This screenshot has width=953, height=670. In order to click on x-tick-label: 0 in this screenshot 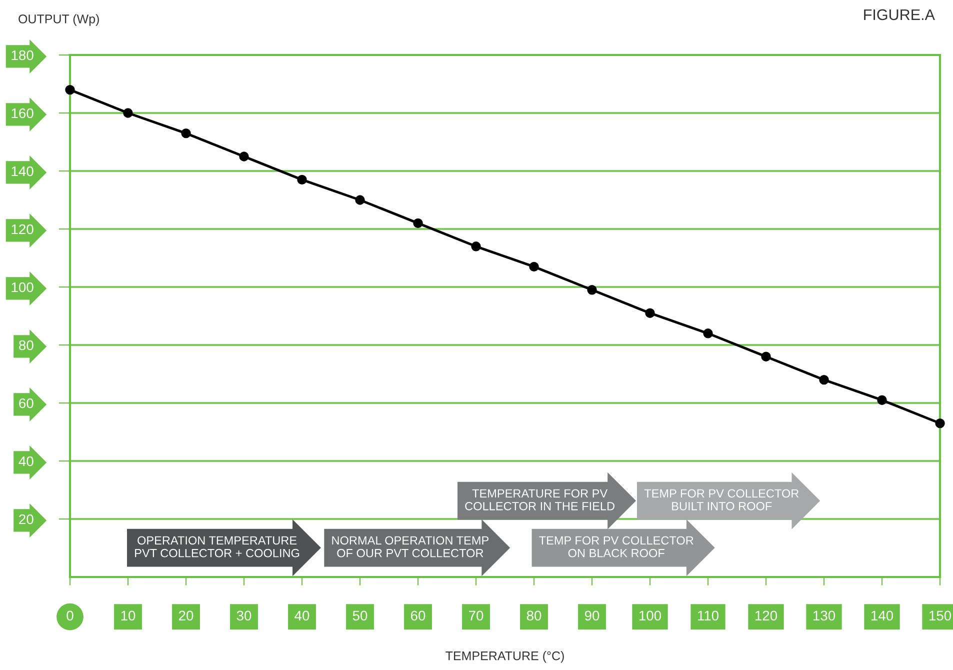, I will do `click(70, 615)`.